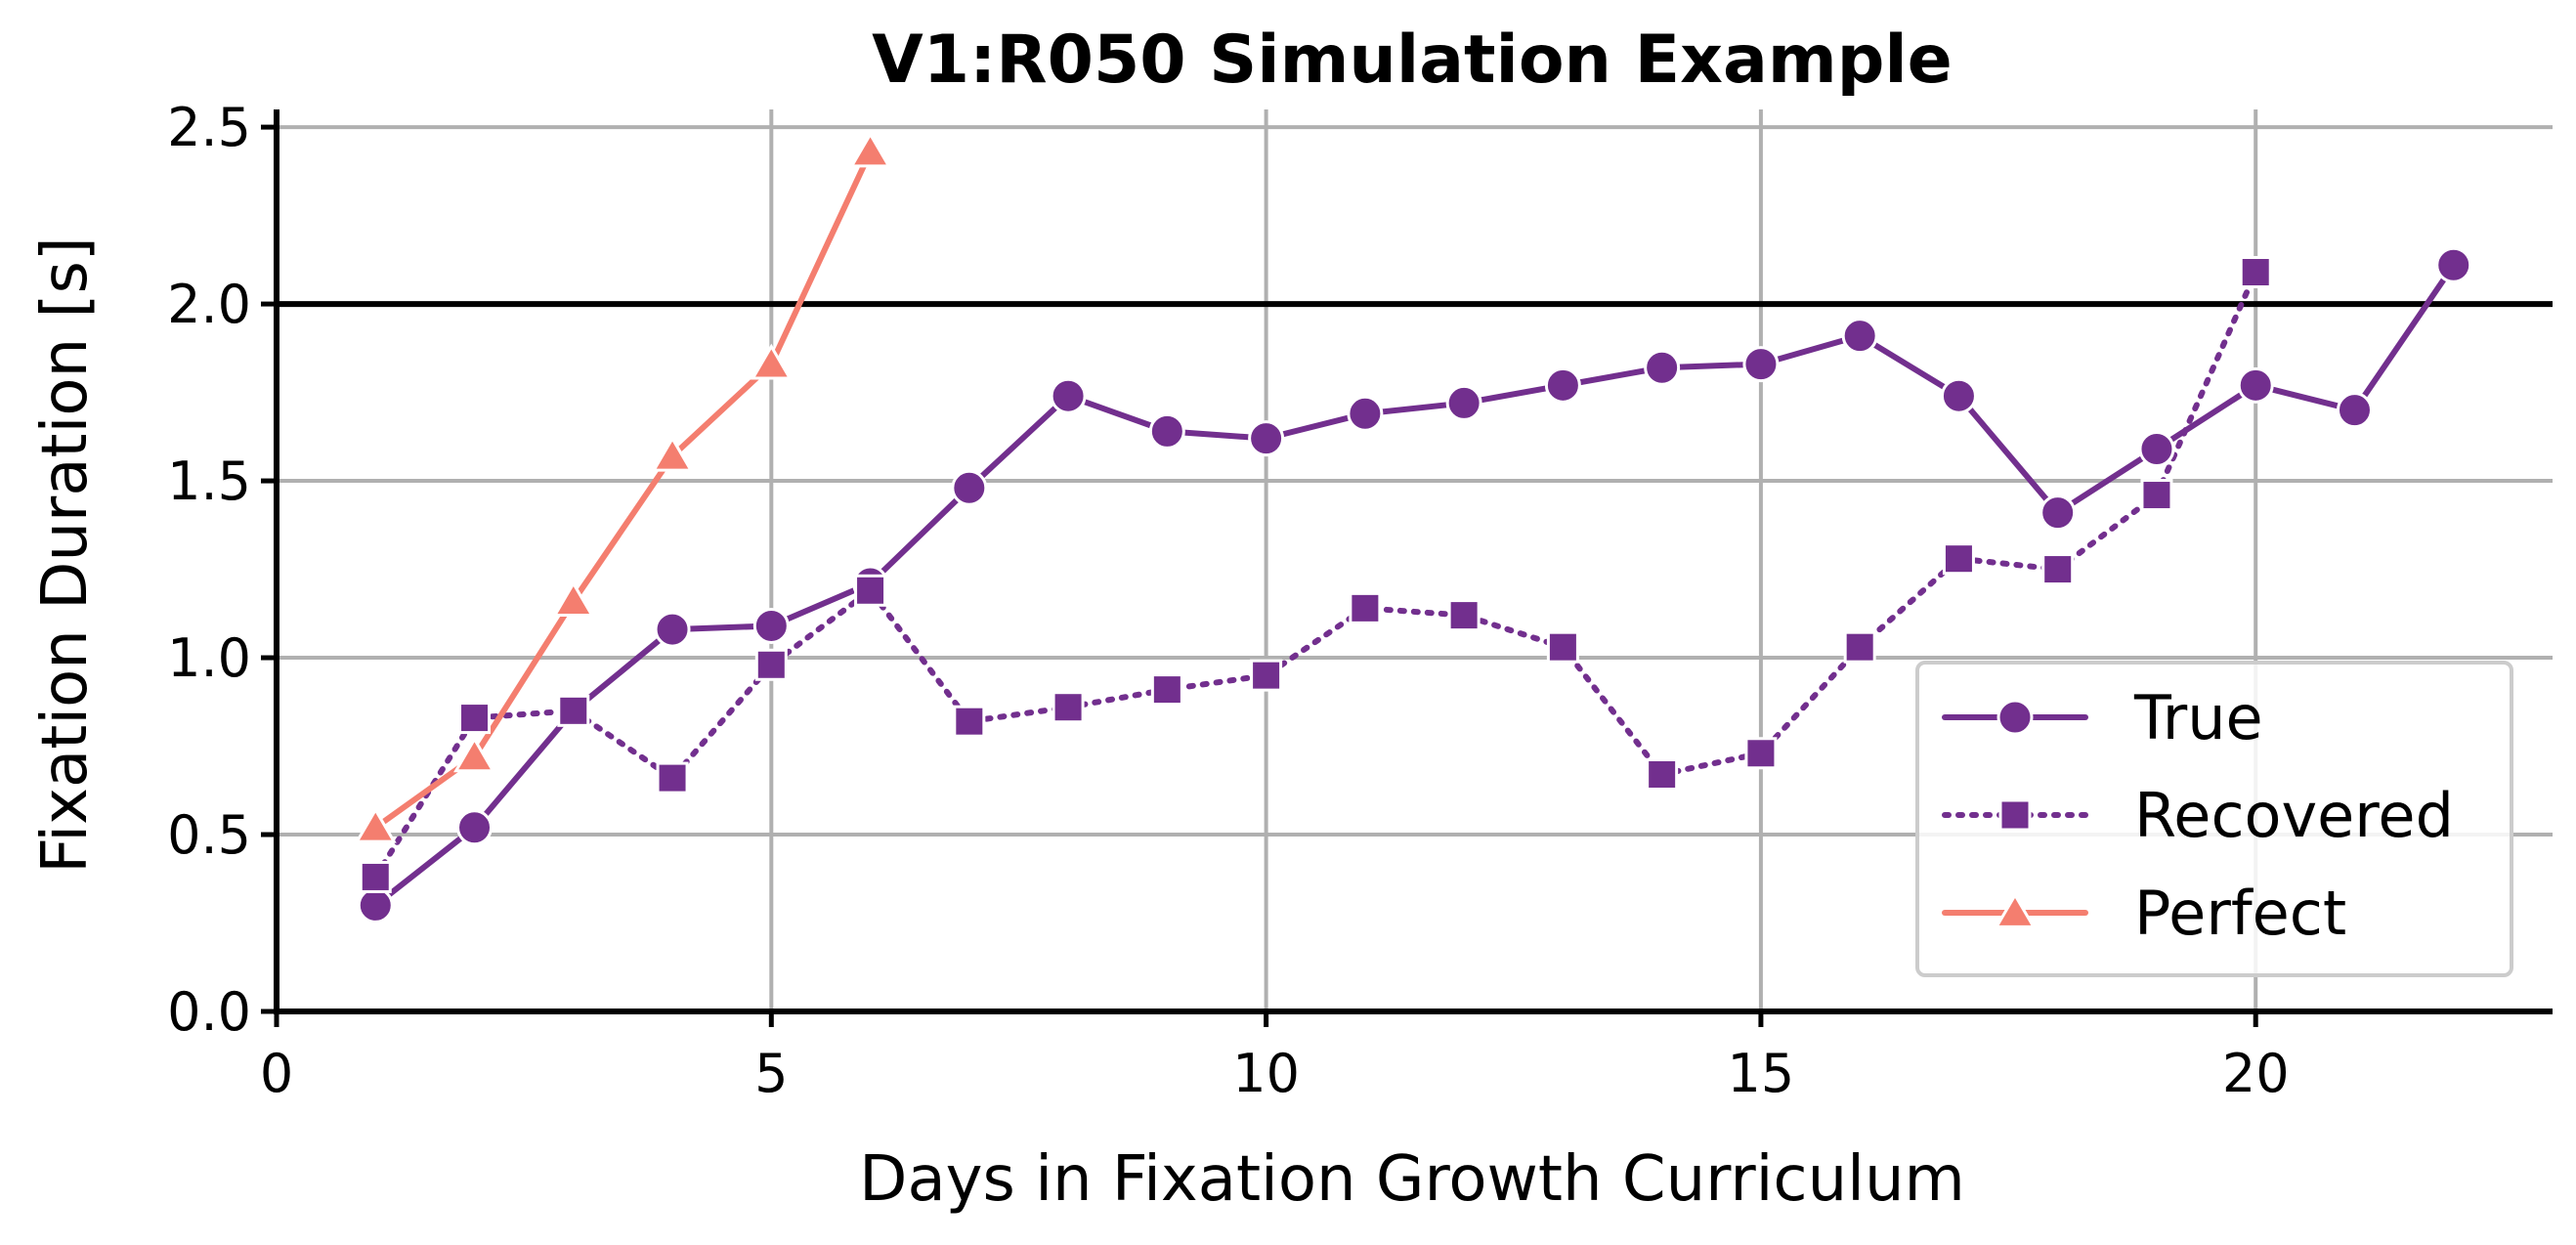  Describe the element at coordinates (209, 481) in the screenshot. I see `y-tick-label: 1.5` at that location.